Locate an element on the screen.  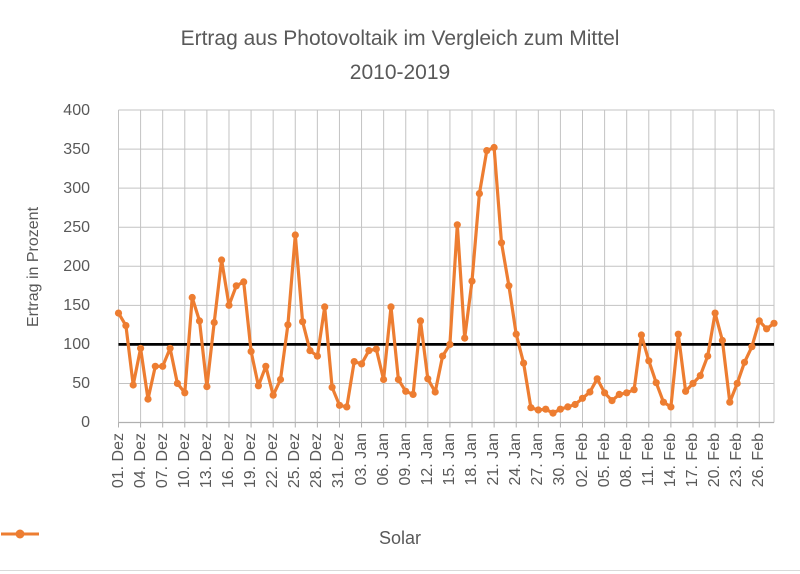
y-tick-label: 0 is located at coordinates (85, 422).